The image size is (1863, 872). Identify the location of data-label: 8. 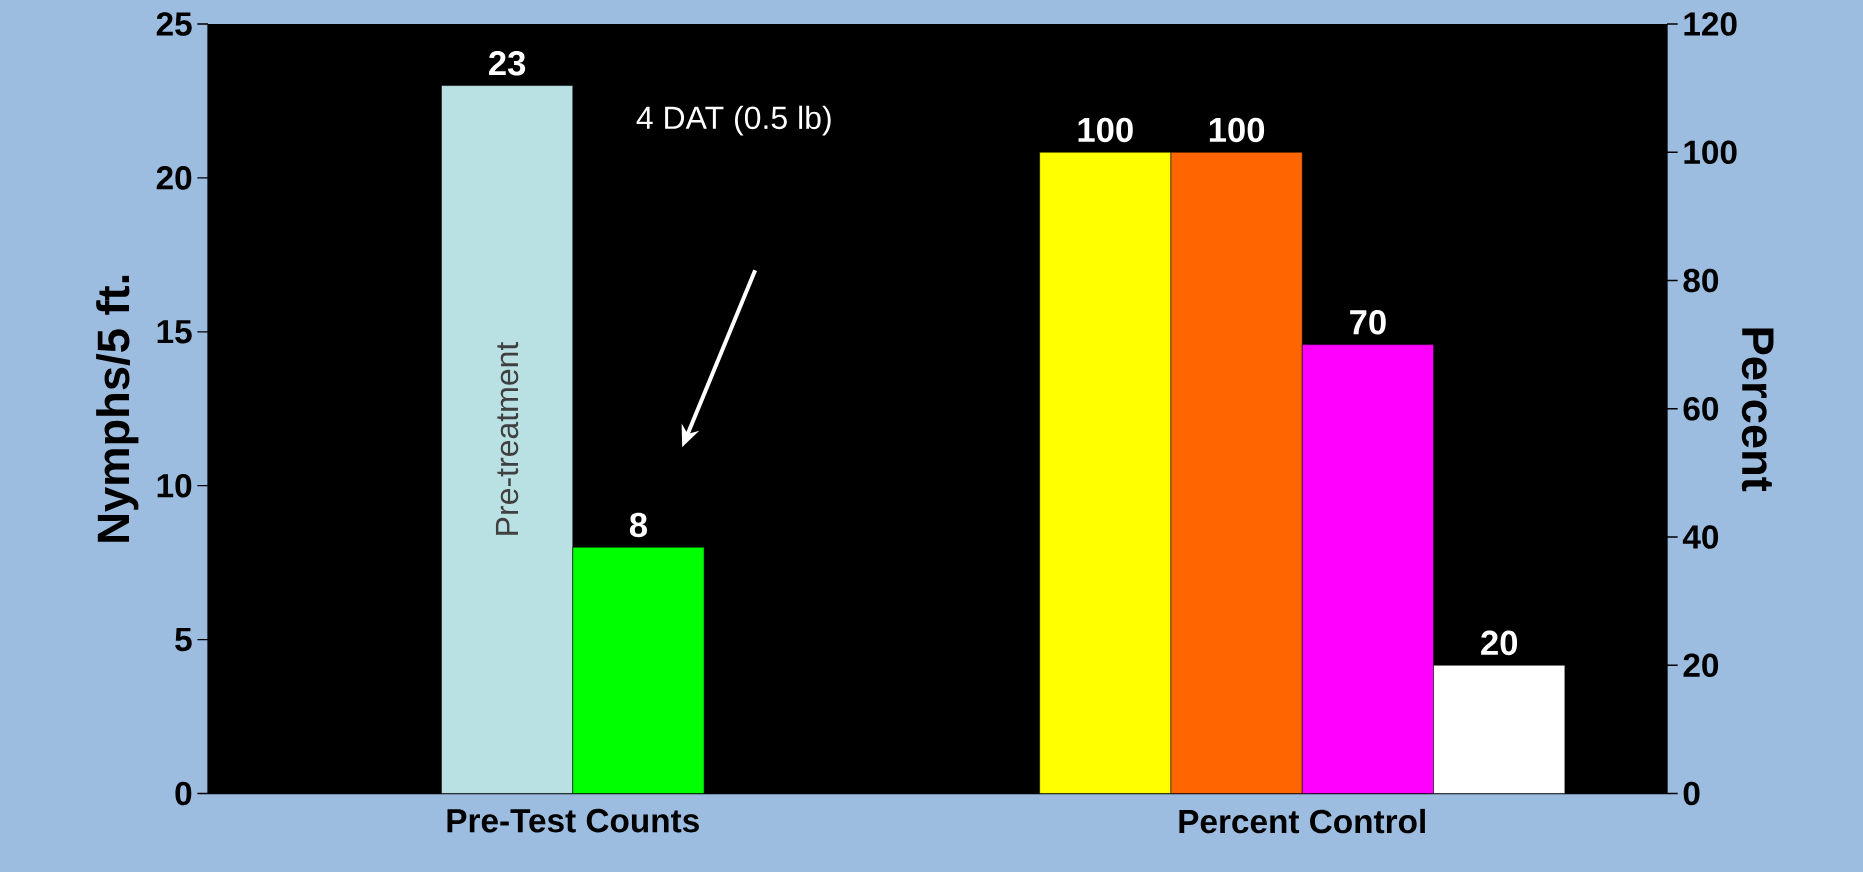
(638, 525).